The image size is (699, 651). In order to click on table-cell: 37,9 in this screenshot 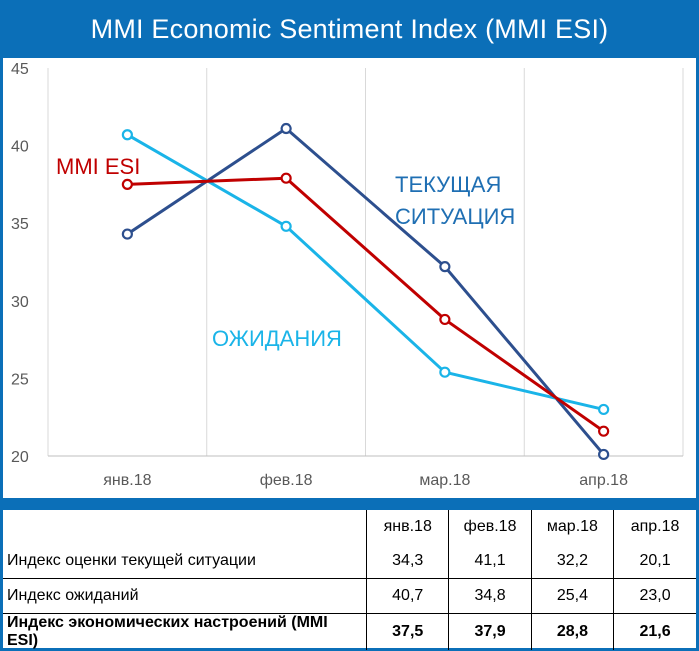, I will do `click(490, 631)`.